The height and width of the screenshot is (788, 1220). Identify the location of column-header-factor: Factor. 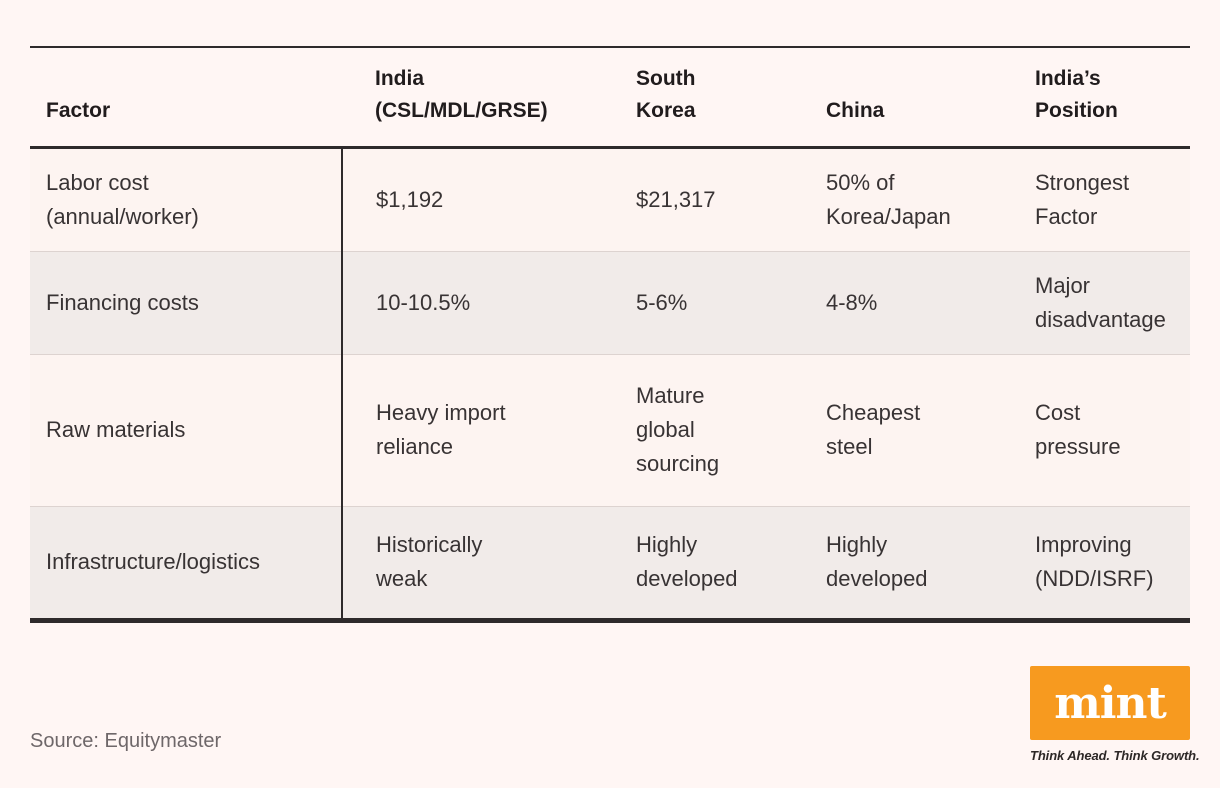
(186, 97).